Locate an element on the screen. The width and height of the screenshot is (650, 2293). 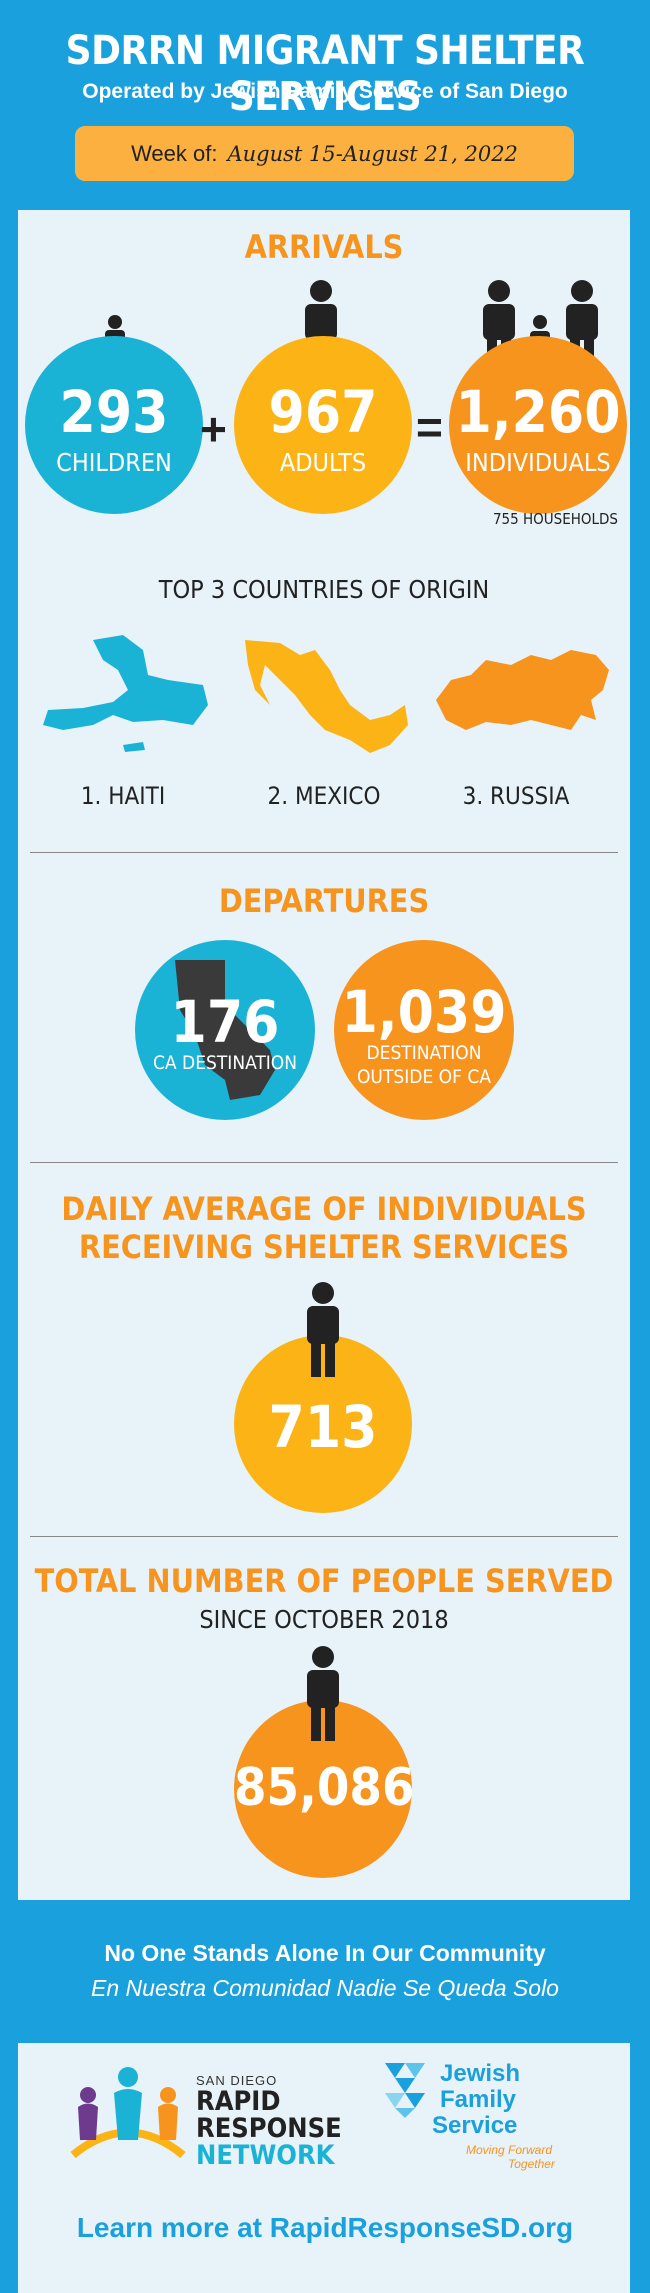
country-label-3: 3. RUSSIA is located at coordinates (516, 796).